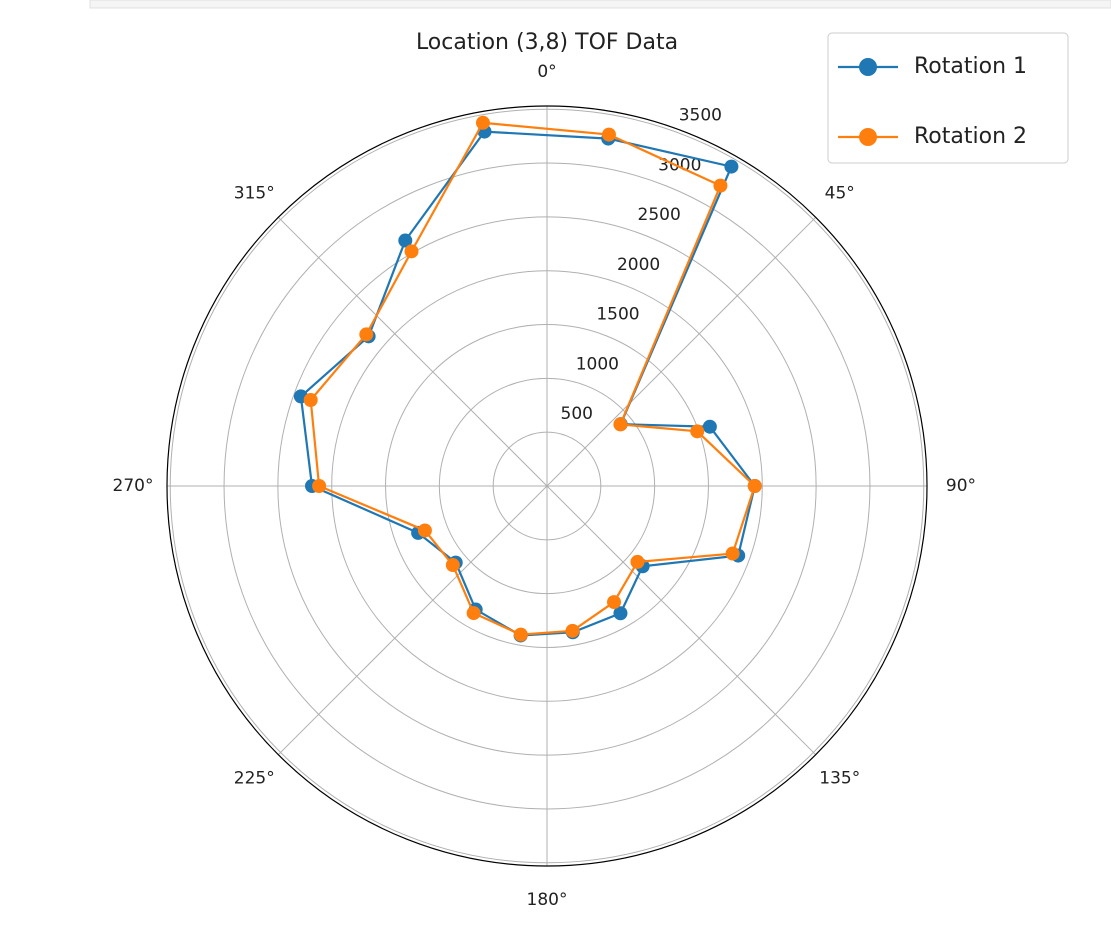 This screenshot has height=930, width=1111. Describe the element at coordinates (617, 315) in the screenshot. I see `r-tick-label: 1500` at that location.